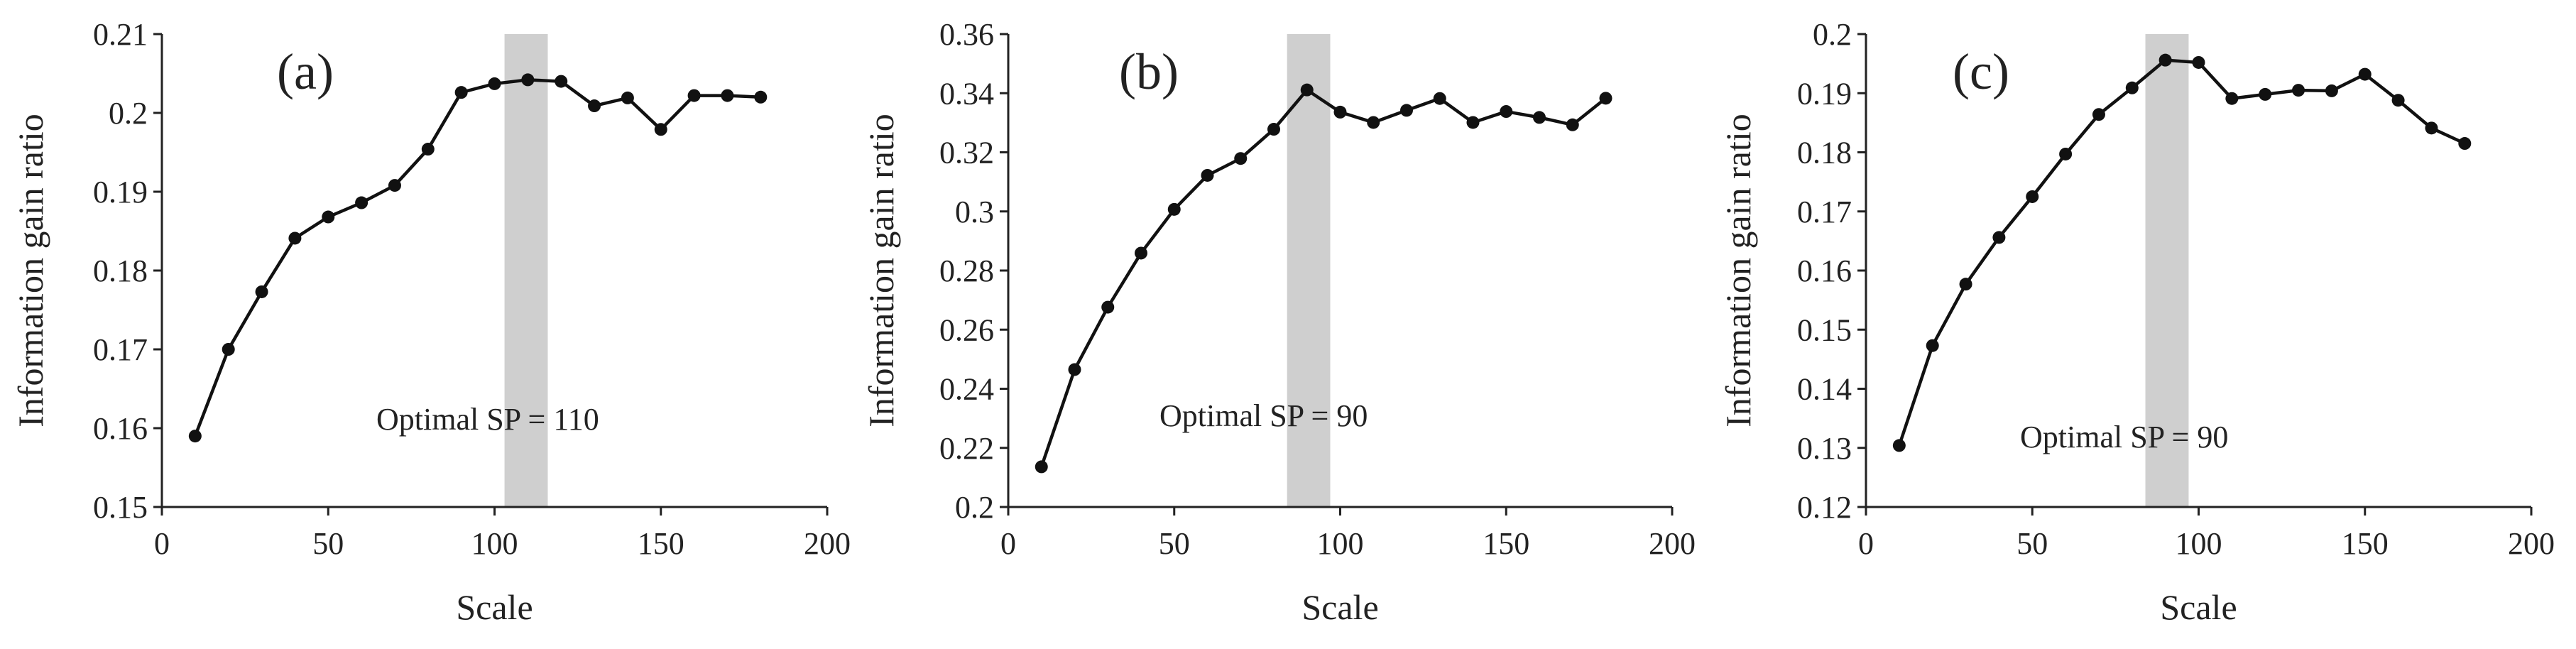 The width and height of the screenshot is (2576, 649). I want to click on y-tick-label: 0.34, so click(966, 94).